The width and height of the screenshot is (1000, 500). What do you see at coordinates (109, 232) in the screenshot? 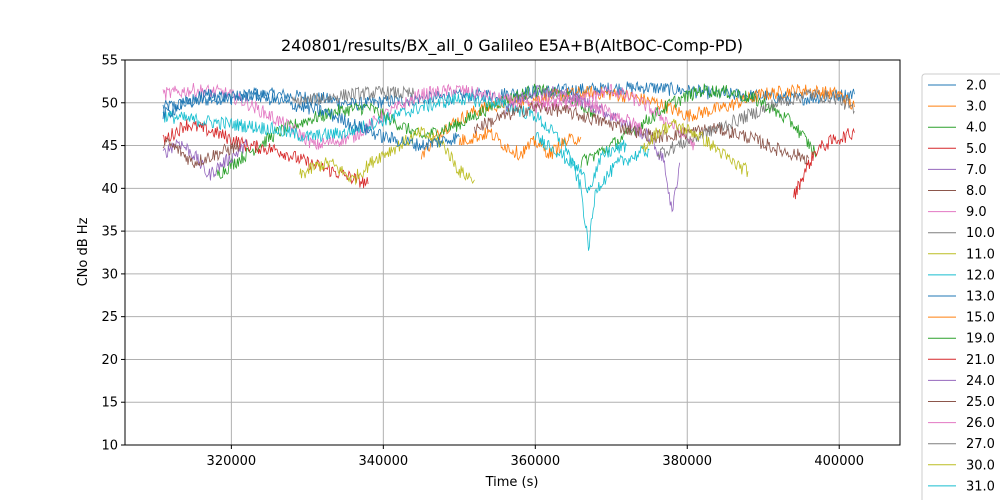
I see `y-tick-label: 35` at bounding box center [109, 232].